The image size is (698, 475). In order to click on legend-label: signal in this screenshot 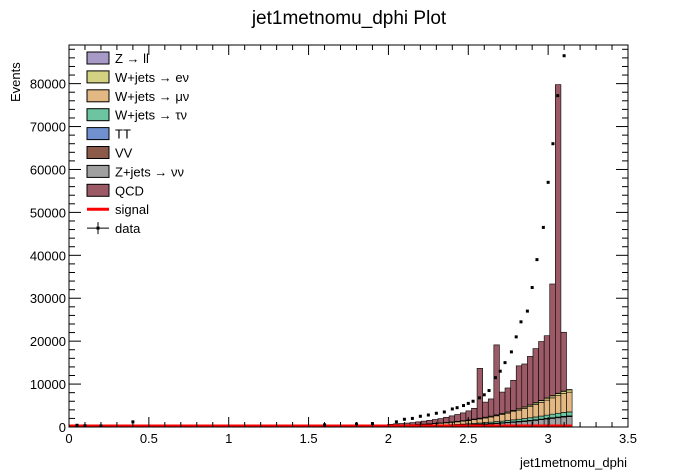, I will do `click(132, 209)`.